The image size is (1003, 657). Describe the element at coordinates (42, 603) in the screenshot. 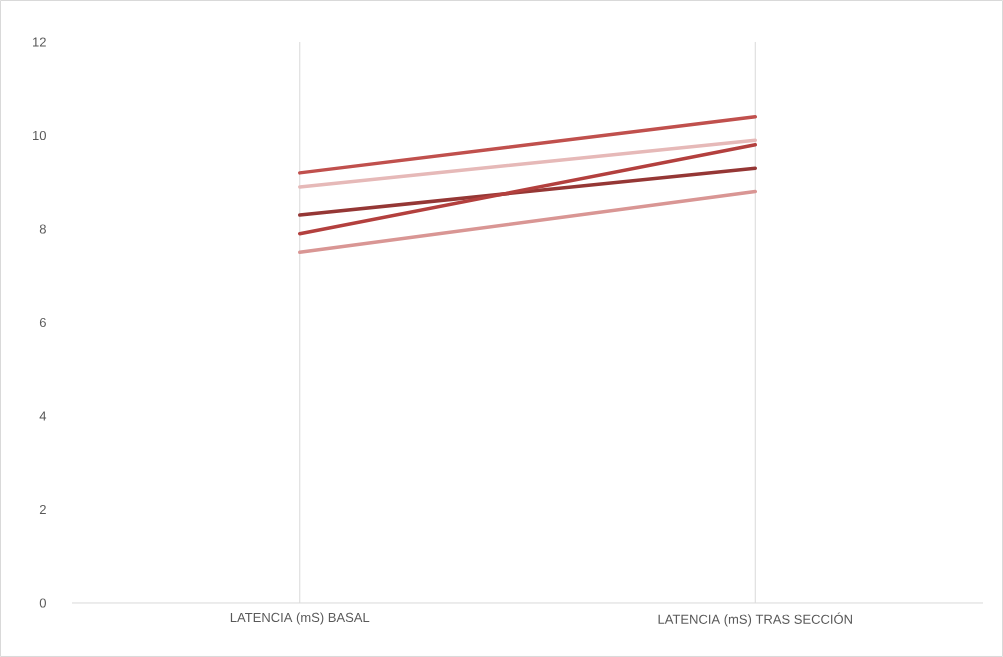

I see `y-tick-label: 0` at that location.